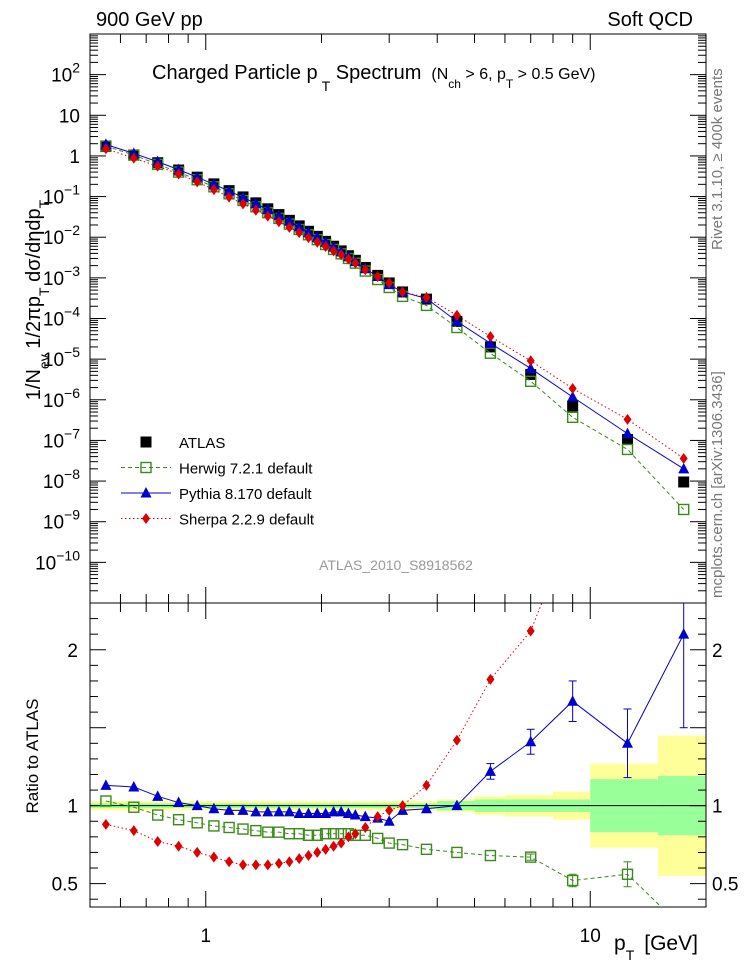 Image resolution: width=746 pixels, height=972 pixels. Describe the element at coordinates (74, 157) in the screenshot. I see `y-tick-label: 1` at that location.